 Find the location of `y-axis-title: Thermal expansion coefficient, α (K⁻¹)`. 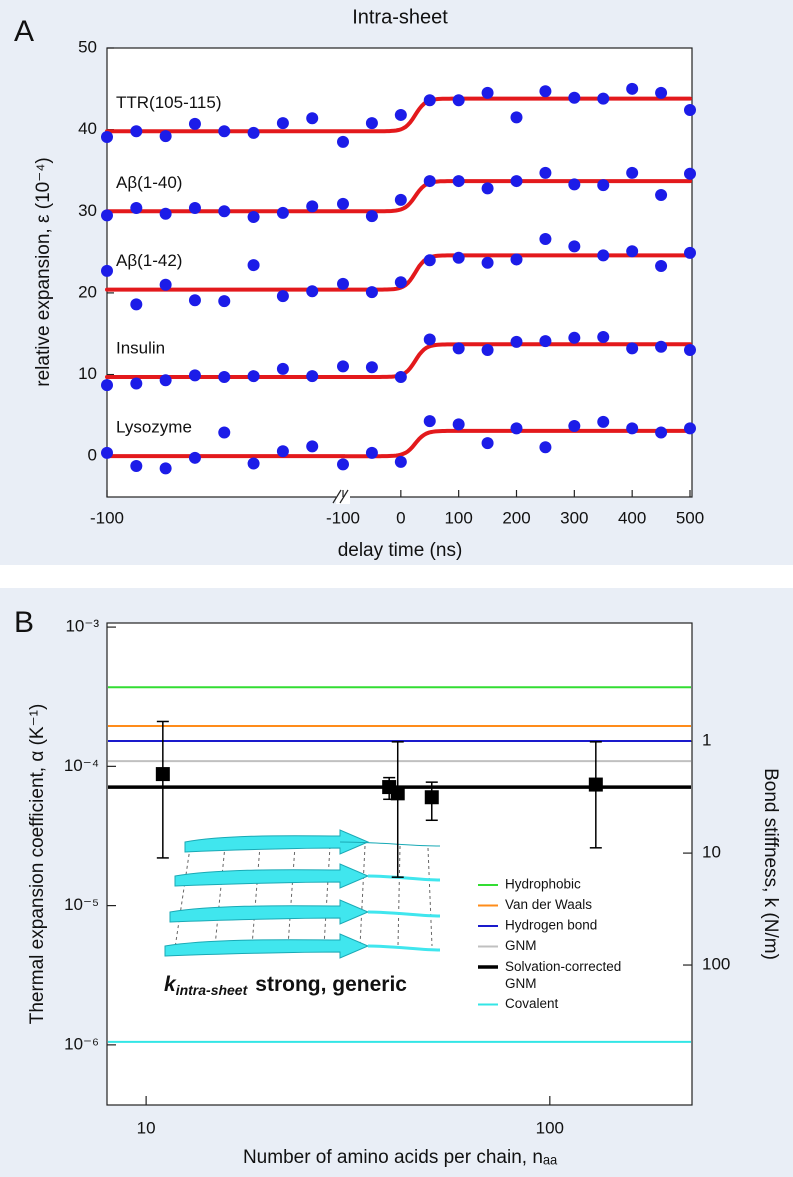

y-axis-title: Thermal expansion coefficient, α (K⁻¹) is located at coordinates (37, 864).